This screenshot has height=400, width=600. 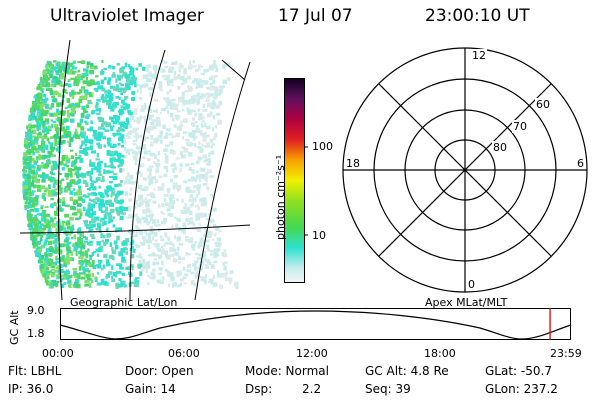 What do you see at coordinates (477, 16) in the screenshot?
I see `time-label: 23:00:10 UT` at bounding box center [477, 16].